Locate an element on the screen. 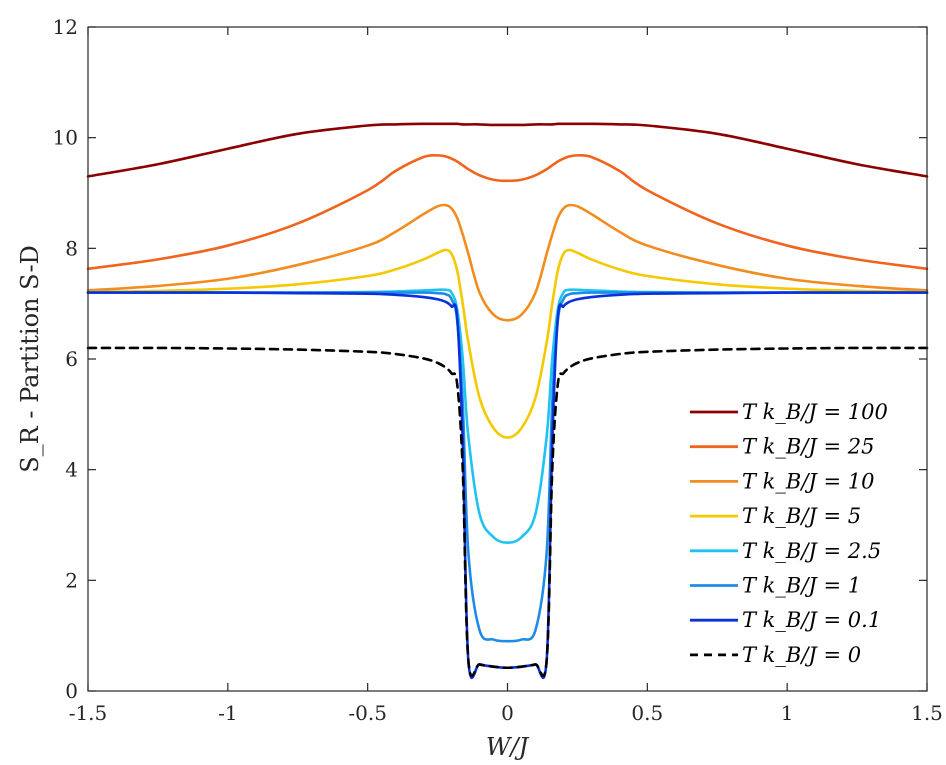 This screenshot has width=946, height=765. legend-label-7: T k_B/J = 0 is located at coordinates (801, 655).